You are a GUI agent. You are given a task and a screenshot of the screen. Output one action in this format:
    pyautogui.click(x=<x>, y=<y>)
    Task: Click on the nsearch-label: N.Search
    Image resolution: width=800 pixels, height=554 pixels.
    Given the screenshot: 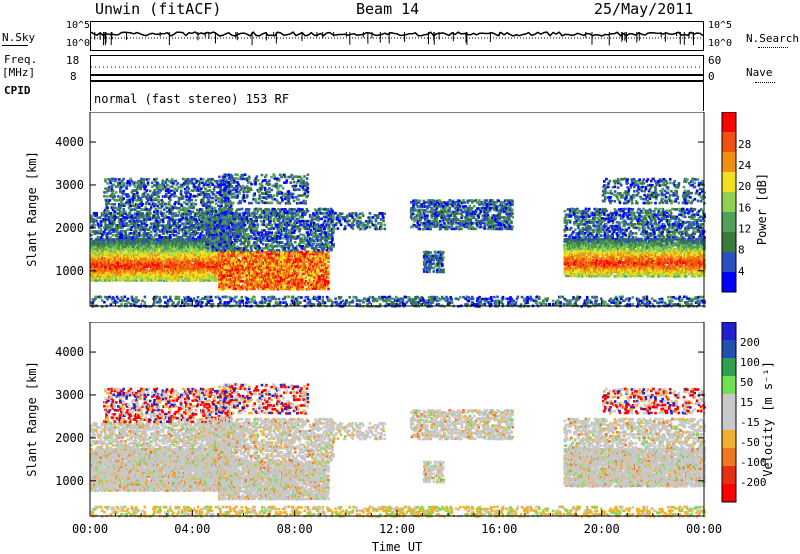 What is the action you would take?
    pyautogui.click(x=772, y=38)
    